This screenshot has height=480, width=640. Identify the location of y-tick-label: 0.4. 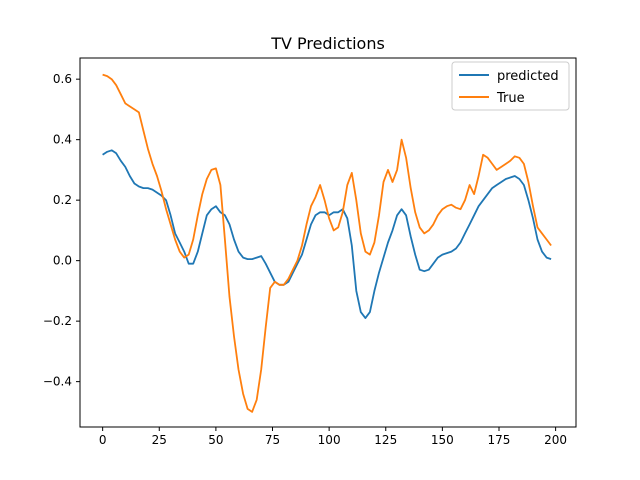
(62, 140).